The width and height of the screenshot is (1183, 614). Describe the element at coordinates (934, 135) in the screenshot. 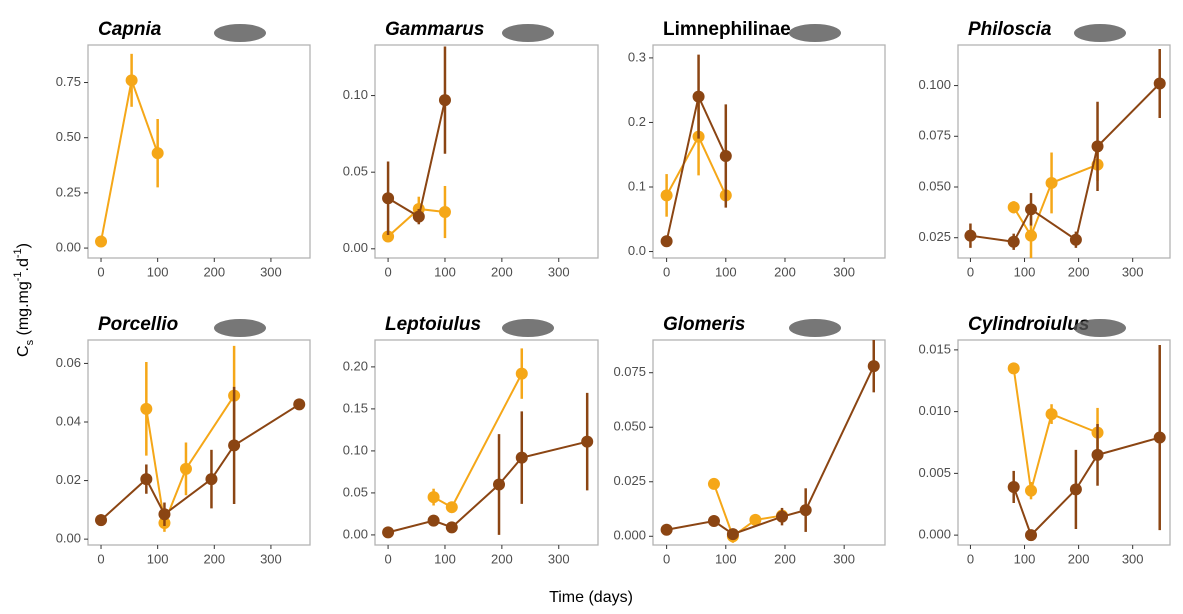

I see `y-tick-label: 0.075` at that location.